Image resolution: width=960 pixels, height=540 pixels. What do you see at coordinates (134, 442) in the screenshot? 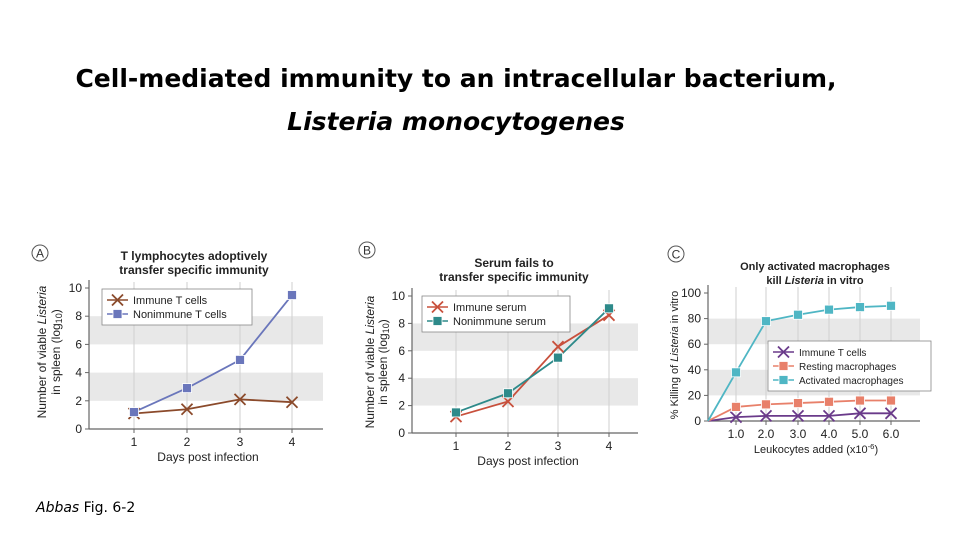
I see `x-tick-label: 1` at bounding box center [134, 442].